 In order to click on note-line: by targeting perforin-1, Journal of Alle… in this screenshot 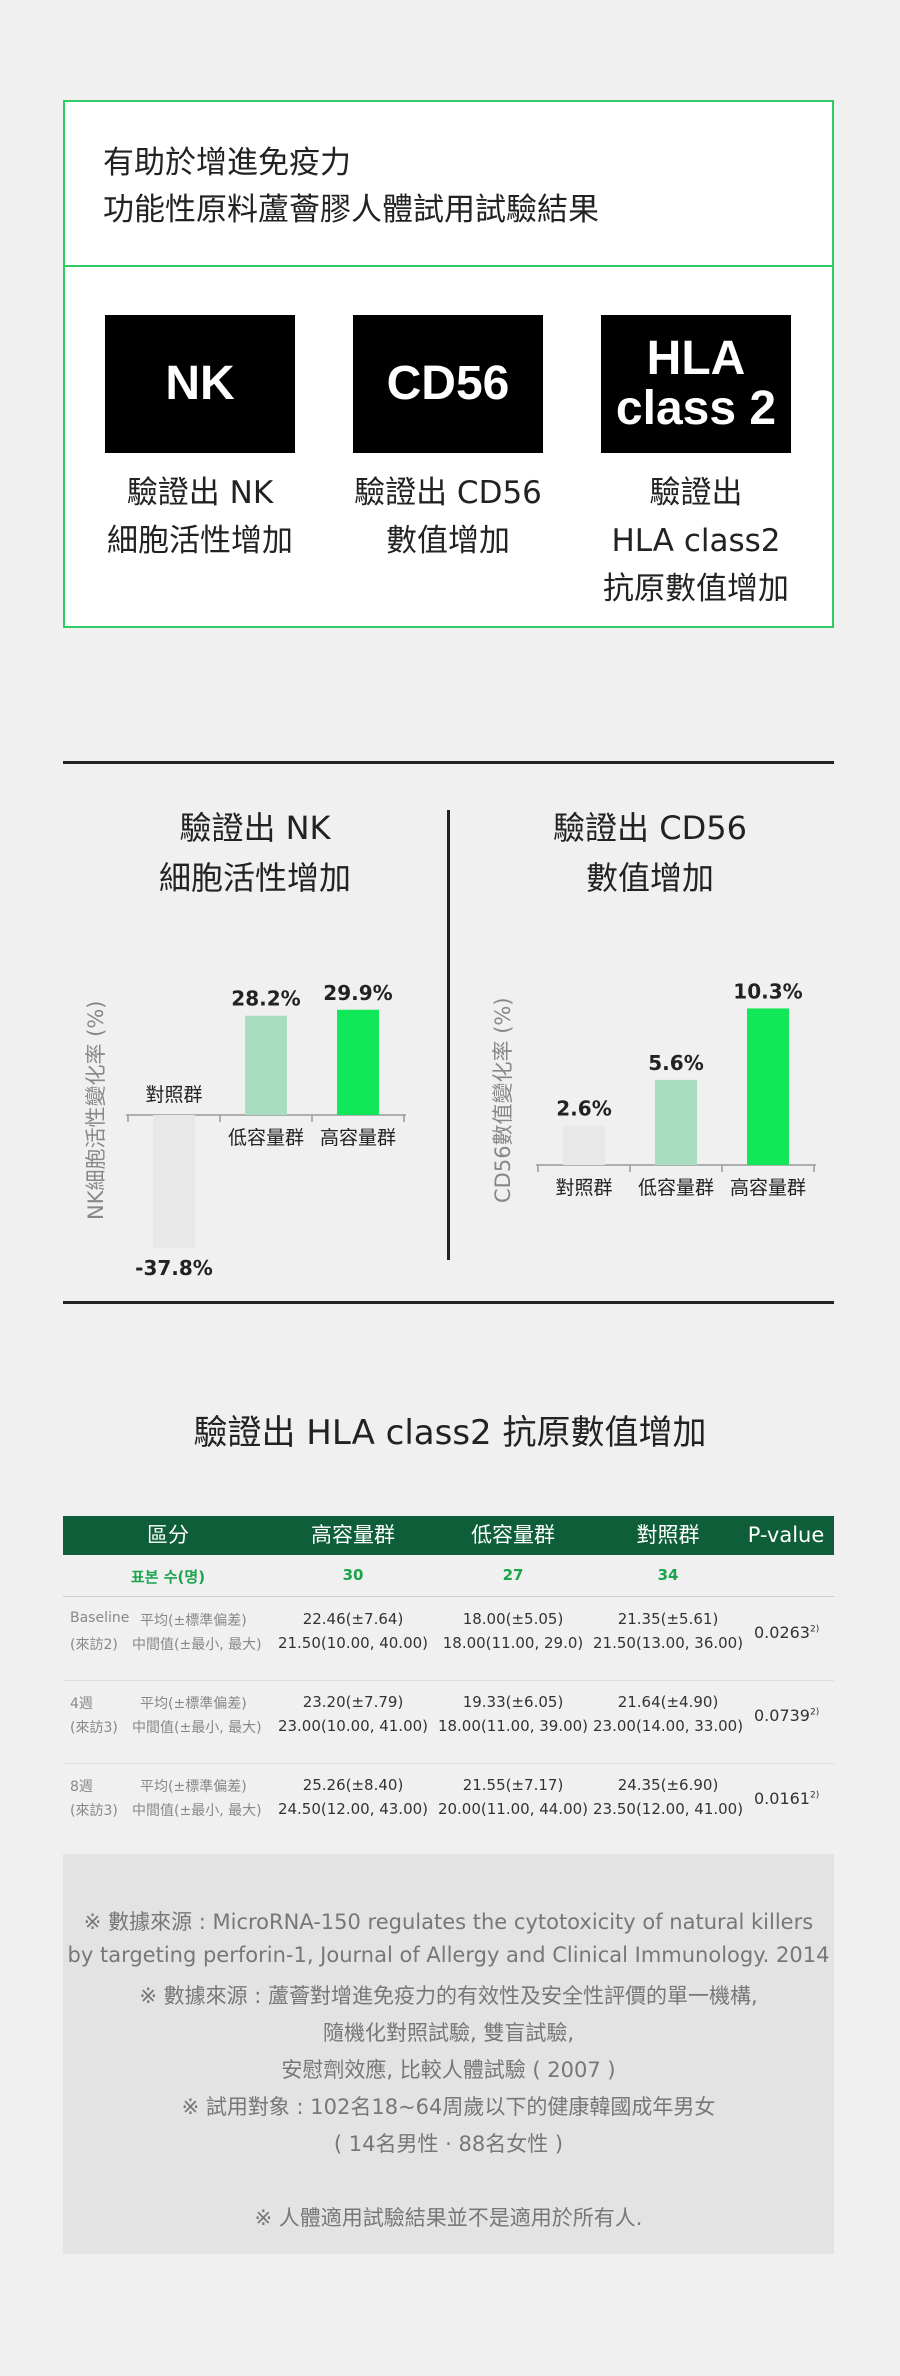, I will do `click(448, 1955)`.